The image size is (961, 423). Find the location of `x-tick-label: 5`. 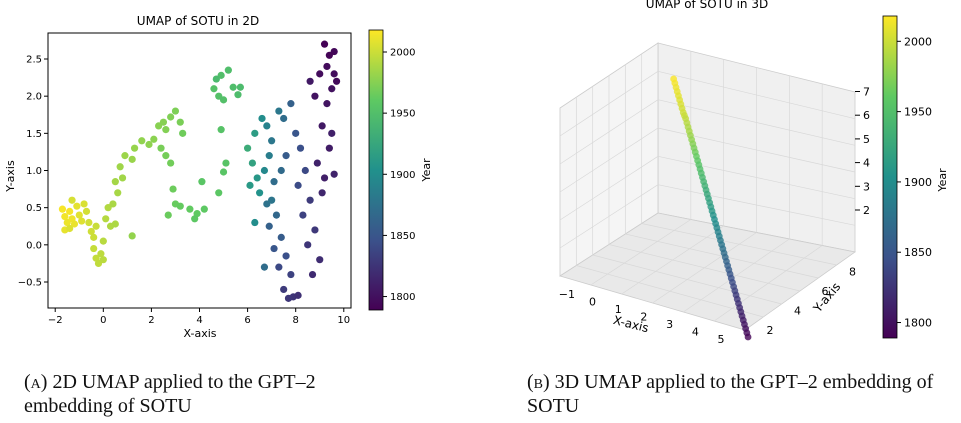

x-tick-label: 5 is located at coordinates (721, 339).